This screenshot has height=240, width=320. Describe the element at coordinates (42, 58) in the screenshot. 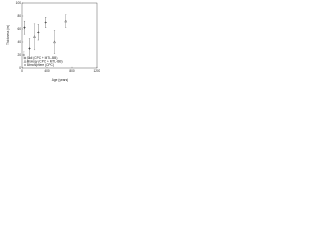

I see `legend-label: Soil (CPC + MTL-BB)` at that location.